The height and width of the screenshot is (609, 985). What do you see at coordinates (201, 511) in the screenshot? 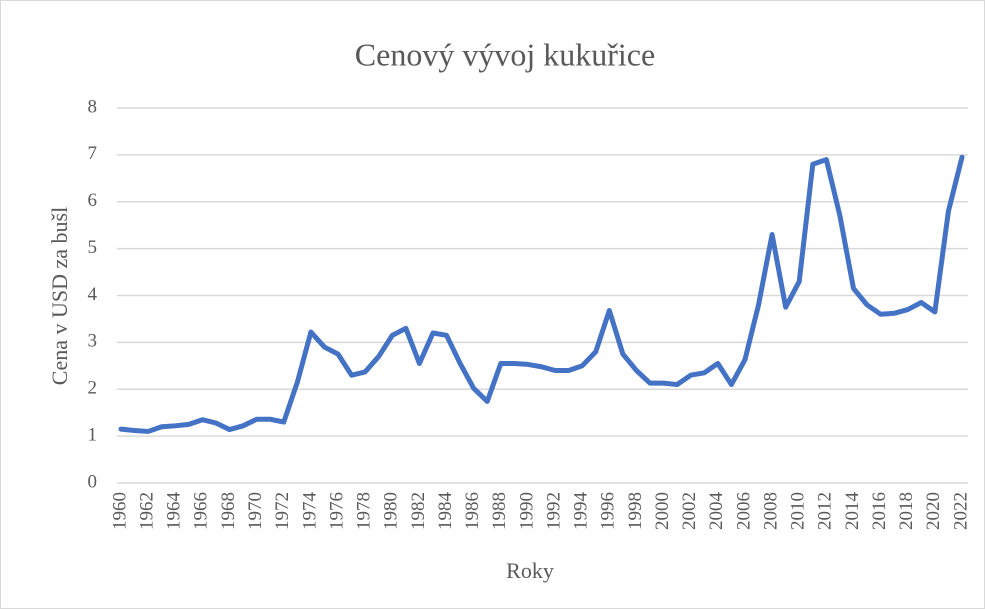
I see `x-tick-label: 1966` at bounding box center [201, 511].